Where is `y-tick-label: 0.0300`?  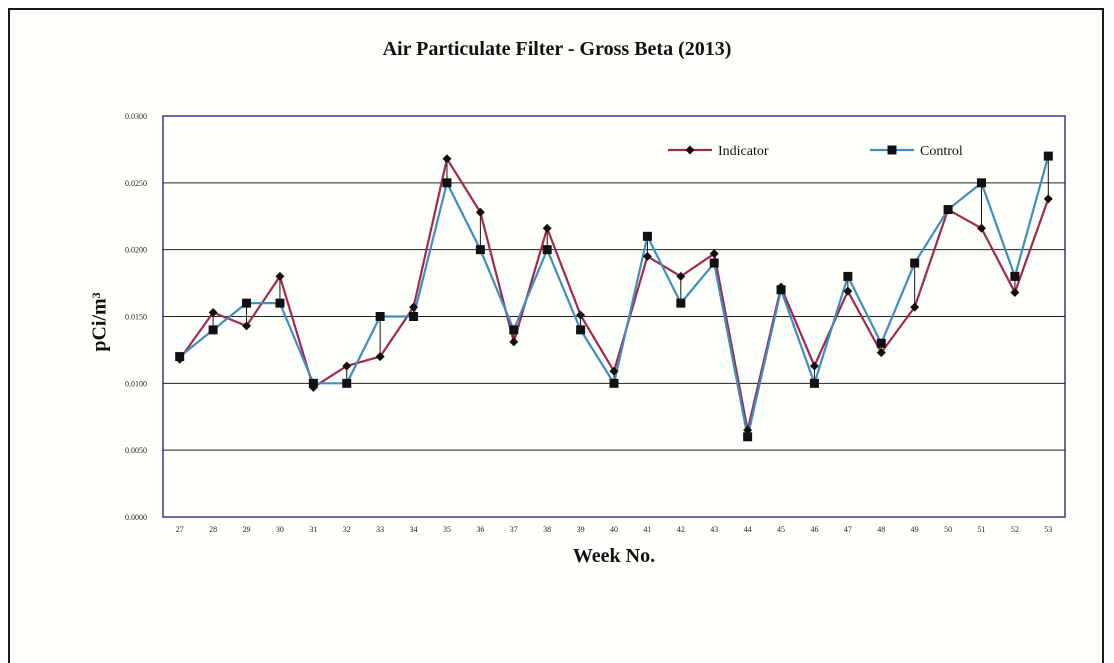
y-tick-label: 0.0300 is located at coordinates (136, 116).